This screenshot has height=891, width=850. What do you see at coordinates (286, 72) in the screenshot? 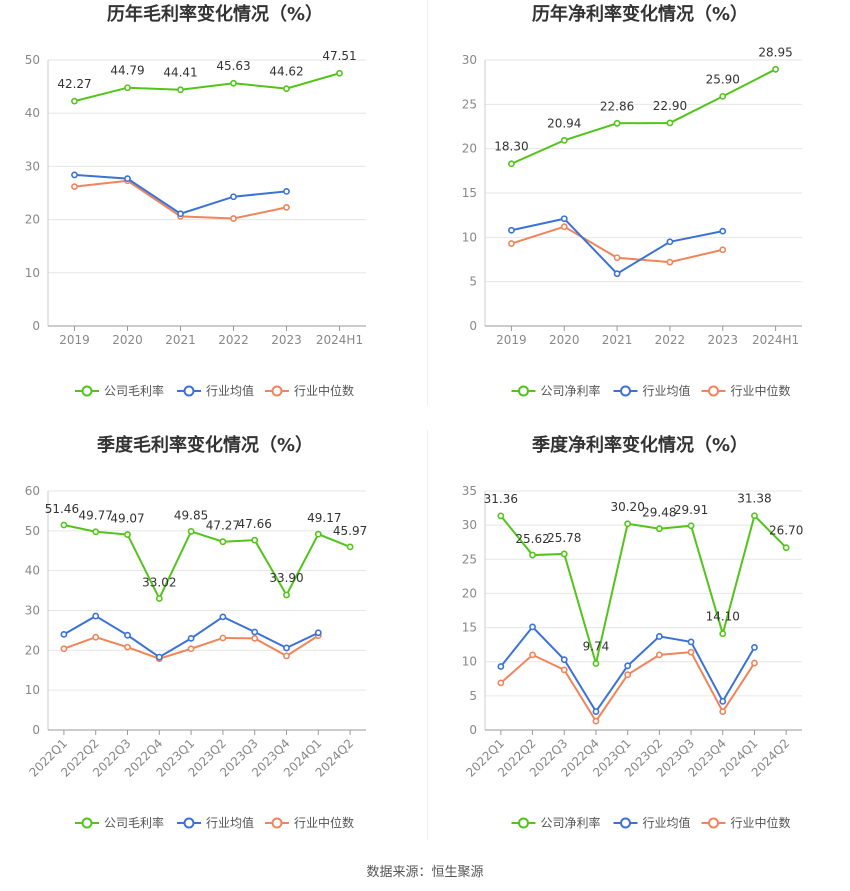
I see `data-label: 44.62` at bounding box center [286, 72].